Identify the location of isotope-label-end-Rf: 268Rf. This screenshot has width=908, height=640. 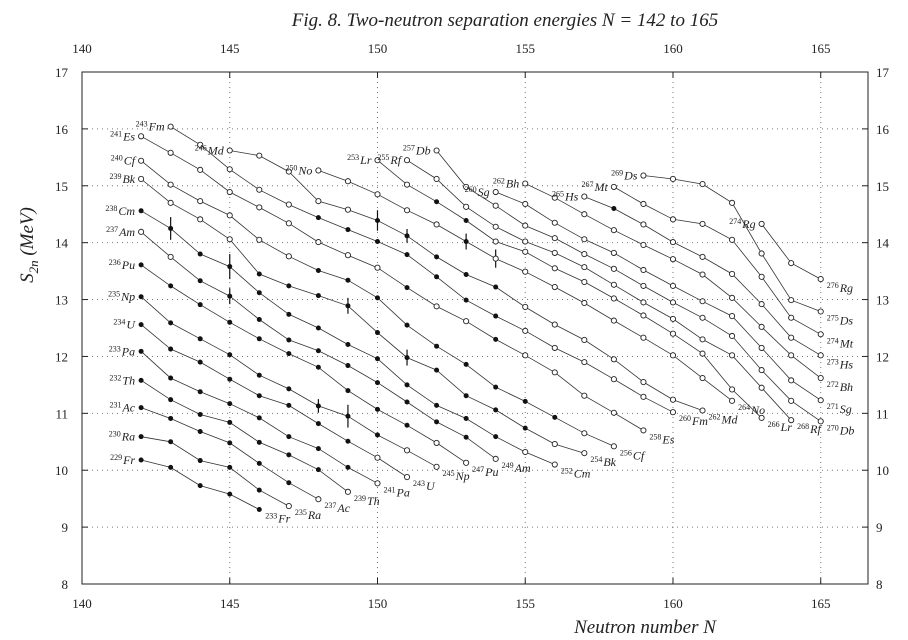
(809, 429).